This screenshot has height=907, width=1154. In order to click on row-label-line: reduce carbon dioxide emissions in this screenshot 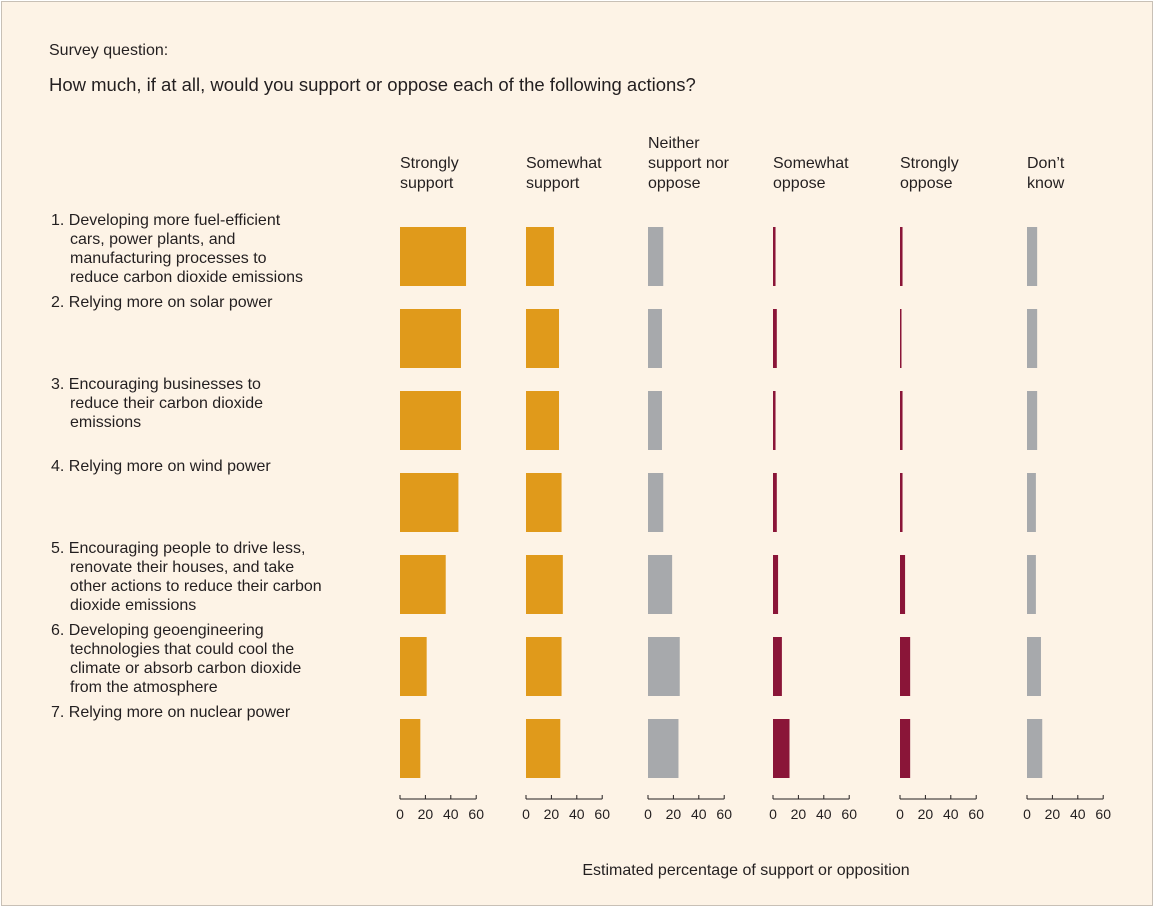, I will do `click(186, 277)`.